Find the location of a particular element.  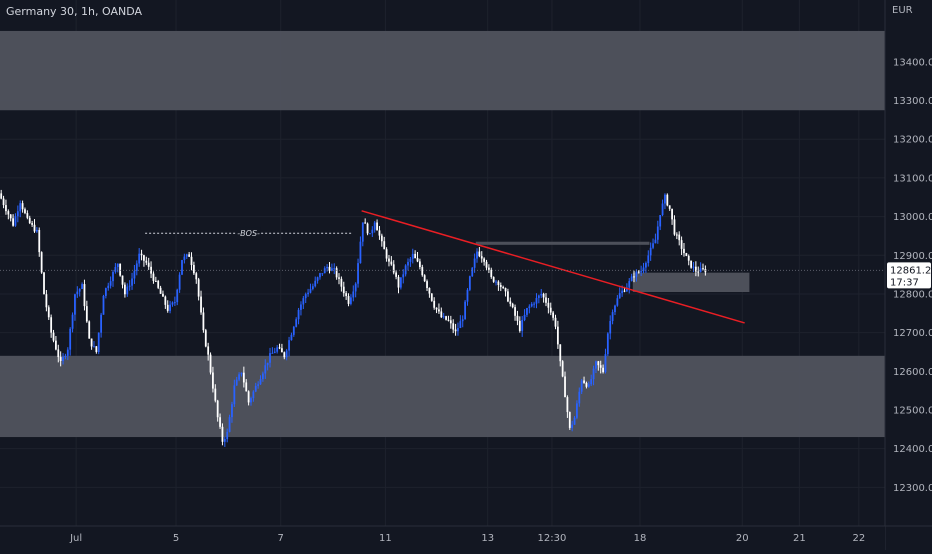

y-tick-label: 12300.0 is located at coordinates (912, 488).